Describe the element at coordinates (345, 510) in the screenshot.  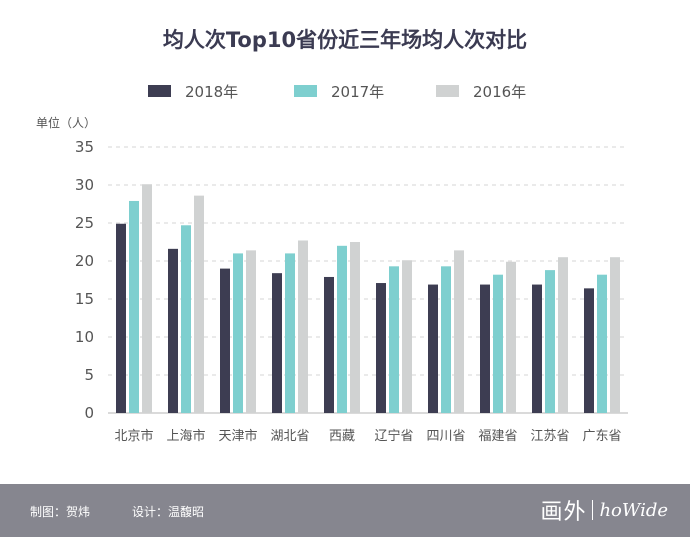
I see `footer-bar: 制图：贺炜 设计：温馥昭 画外 hoWide` at that location.